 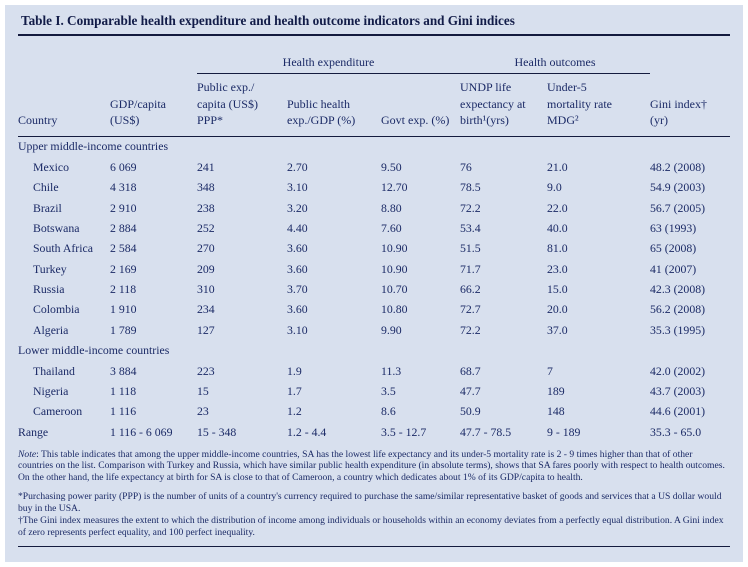 I want to click on cell-country: Nigeria, so click(x=51, y=391).